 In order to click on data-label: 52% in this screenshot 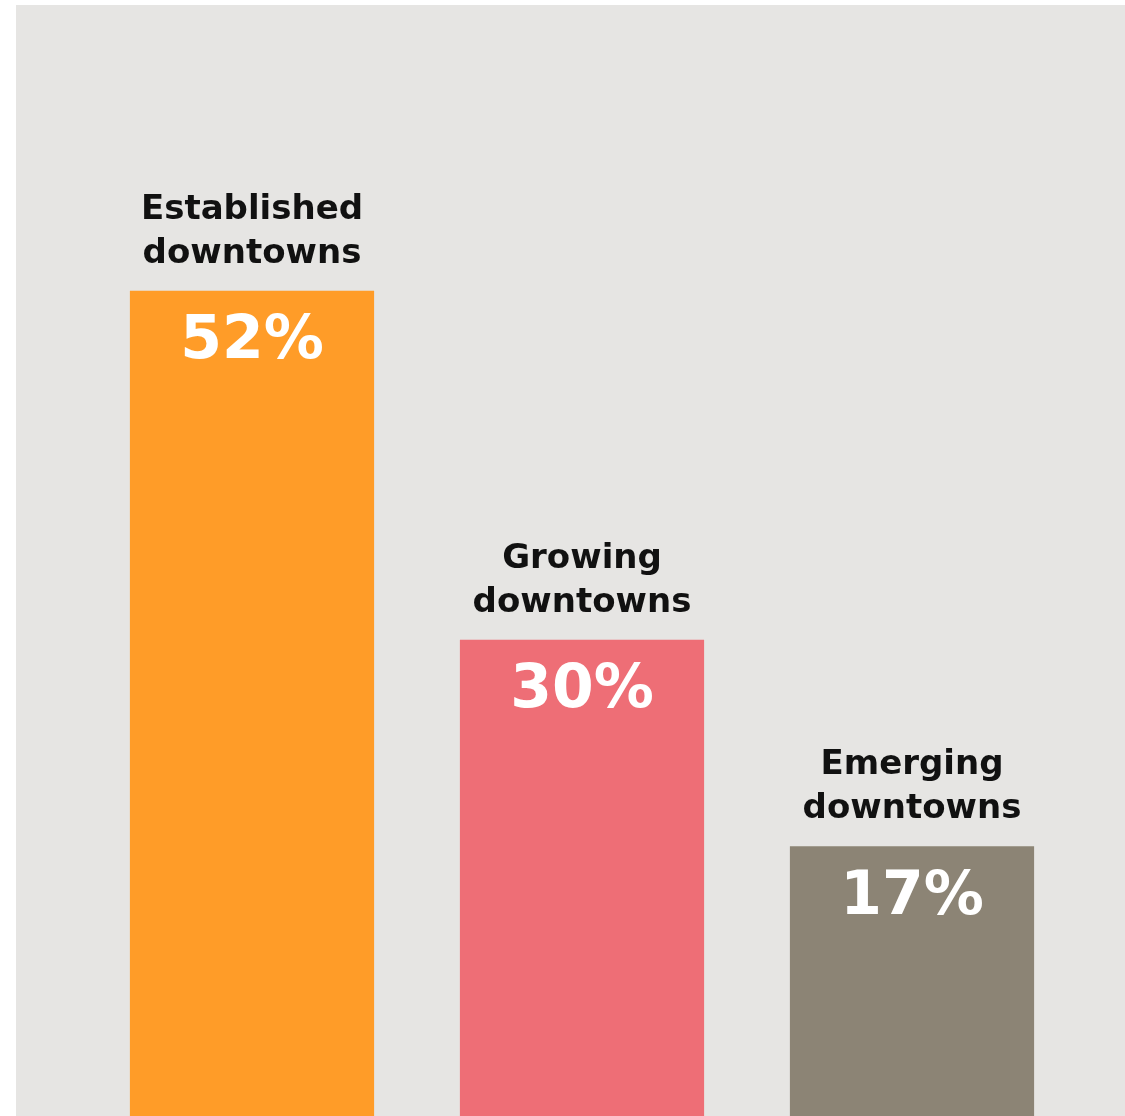, I will do `click(252, 337)`.